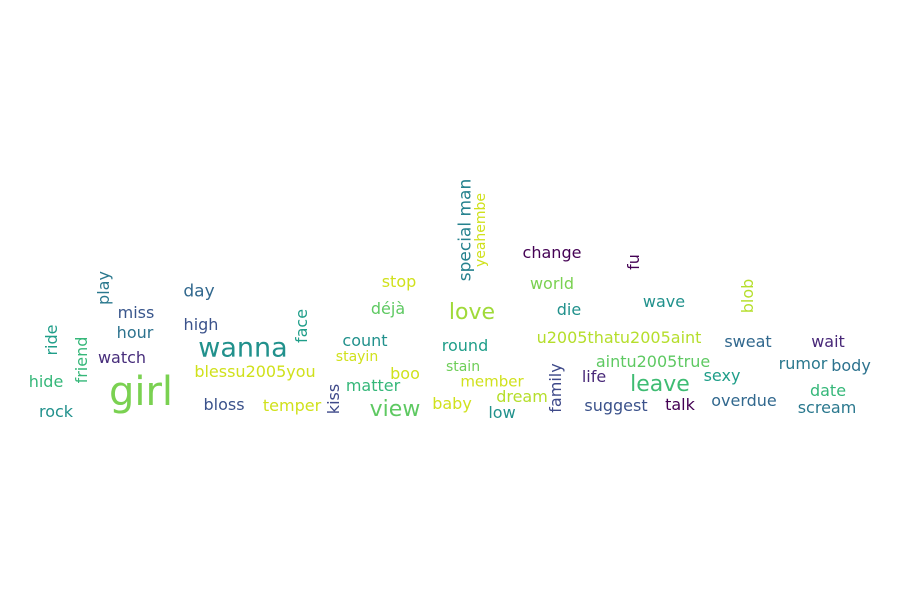 The width and height of the screenshot is (900, 600). Describe the element at coordinates (395, 409) in the screenshot. I see `word-3: view` at that location.